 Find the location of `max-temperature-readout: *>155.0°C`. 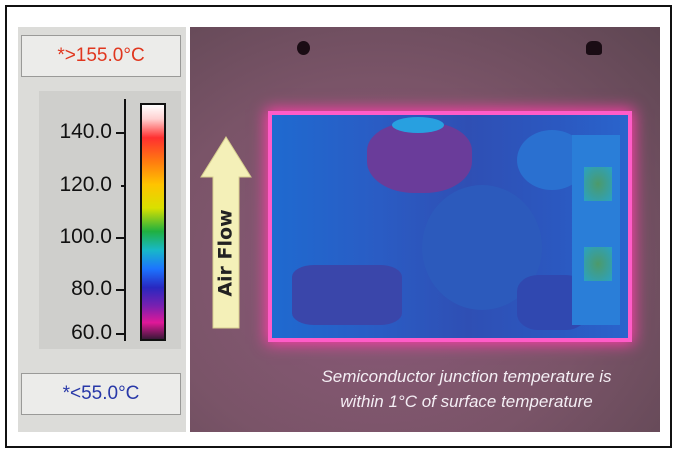

max-temperature-readout: *>155.0°C is located at coordinates (101, 56).